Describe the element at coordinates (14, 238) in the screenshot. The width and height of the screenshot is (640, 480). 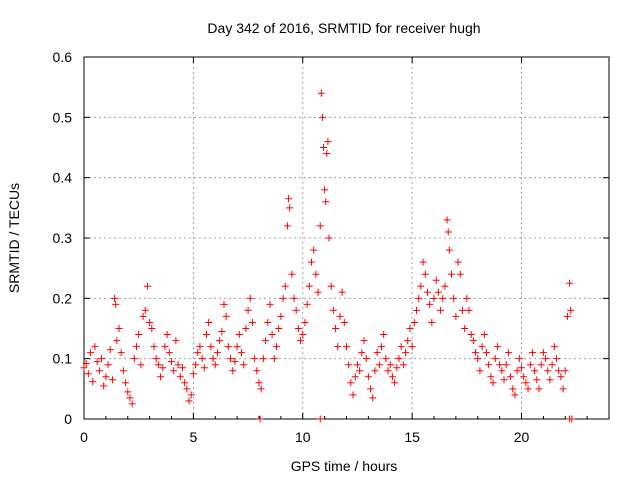
I see `y-axis-label: SRMTID / TECUs` at that location.